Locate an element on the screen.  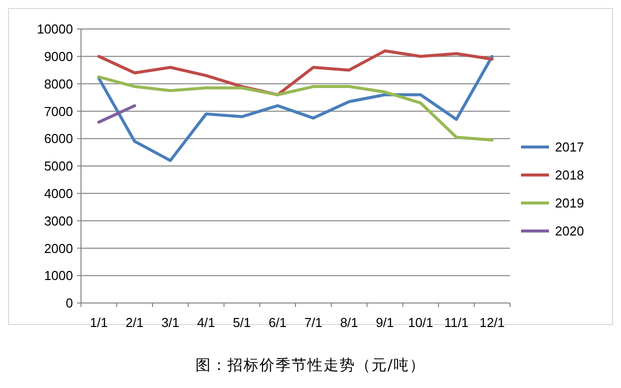
y-tick-label: 5000 is located at coordinates (58, 166).